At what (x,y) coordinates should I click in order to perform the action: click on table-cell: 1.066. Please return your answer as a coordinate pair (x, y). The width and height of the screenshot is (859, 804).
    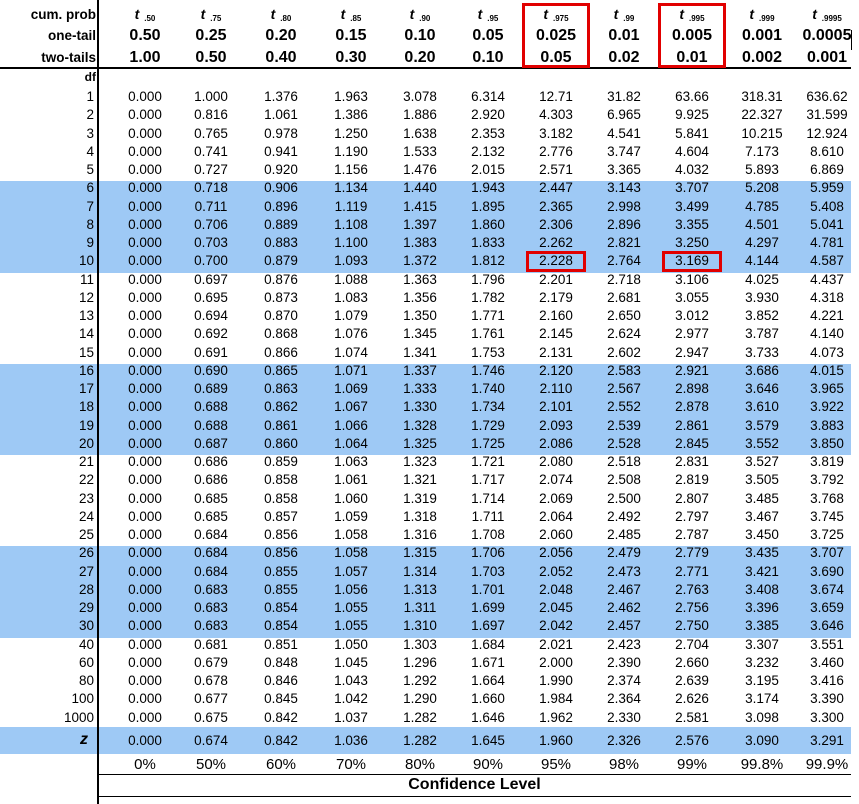
    Looking at the image, I should click on (351, 425).